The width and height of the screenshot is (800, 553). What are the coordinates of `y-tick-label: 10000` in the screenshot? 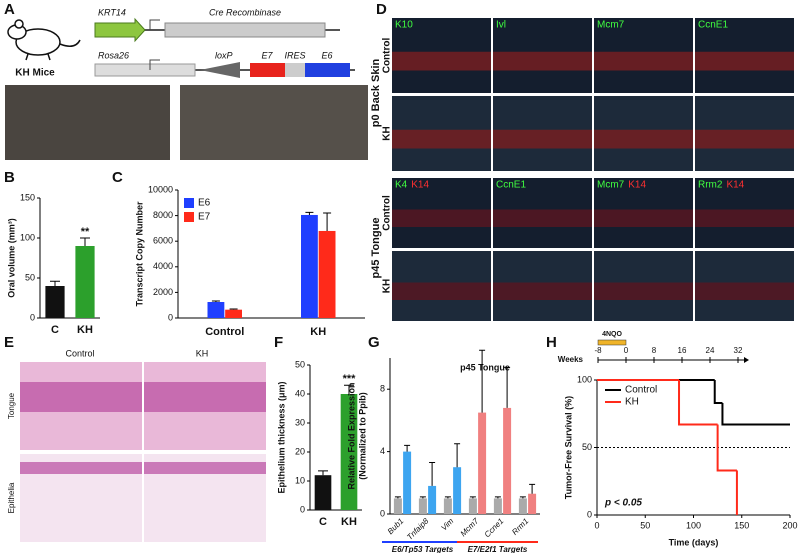 It's located at (160, 189).